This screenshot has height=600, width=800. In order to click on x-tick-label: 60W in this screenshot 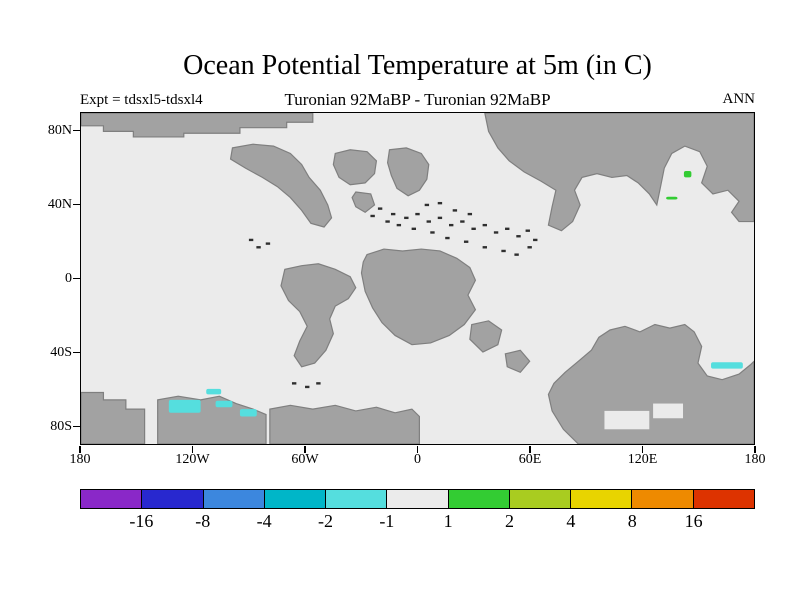, I will do `click(305, 459)`.